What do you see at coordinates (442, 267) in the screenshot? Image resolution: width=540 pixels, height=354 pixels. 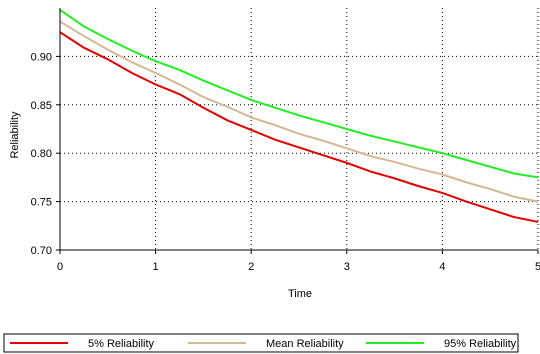 I see `x-tick-label: 4` at bounding box center [442, 267].